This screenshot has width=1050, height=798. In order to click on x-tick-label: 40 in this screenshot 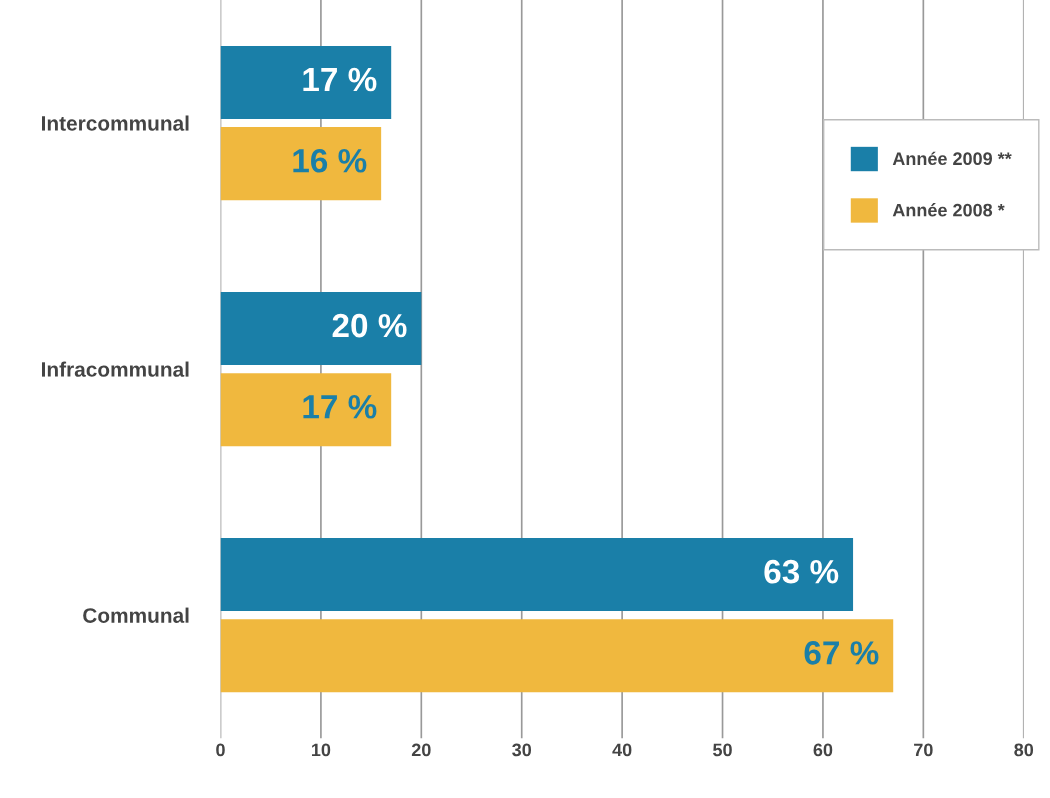, I will do `click(622, 750)`.